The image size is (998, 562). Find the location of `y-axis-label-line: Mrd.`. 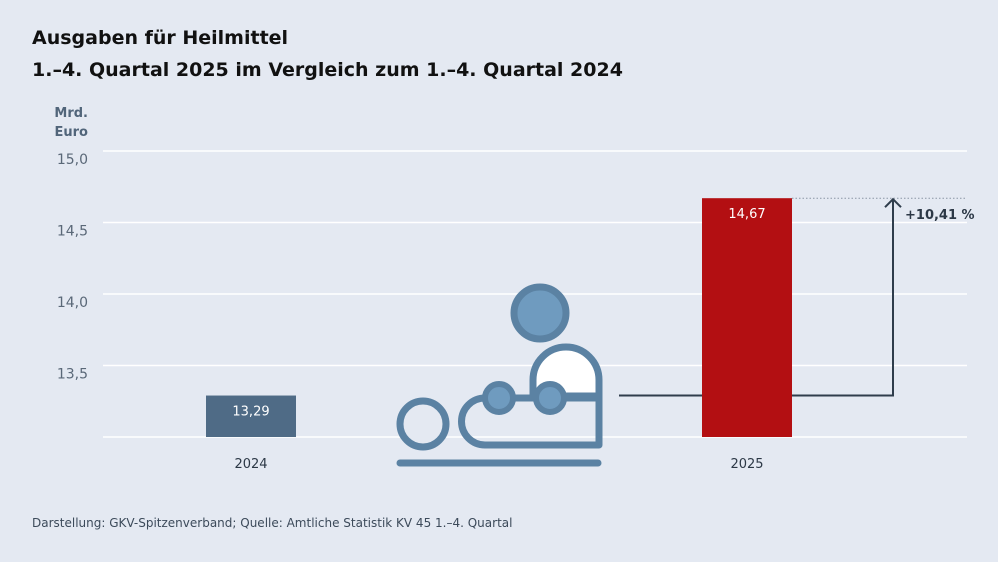

y-axis-label-line: Mrd. is located at coordinates (71, 113).